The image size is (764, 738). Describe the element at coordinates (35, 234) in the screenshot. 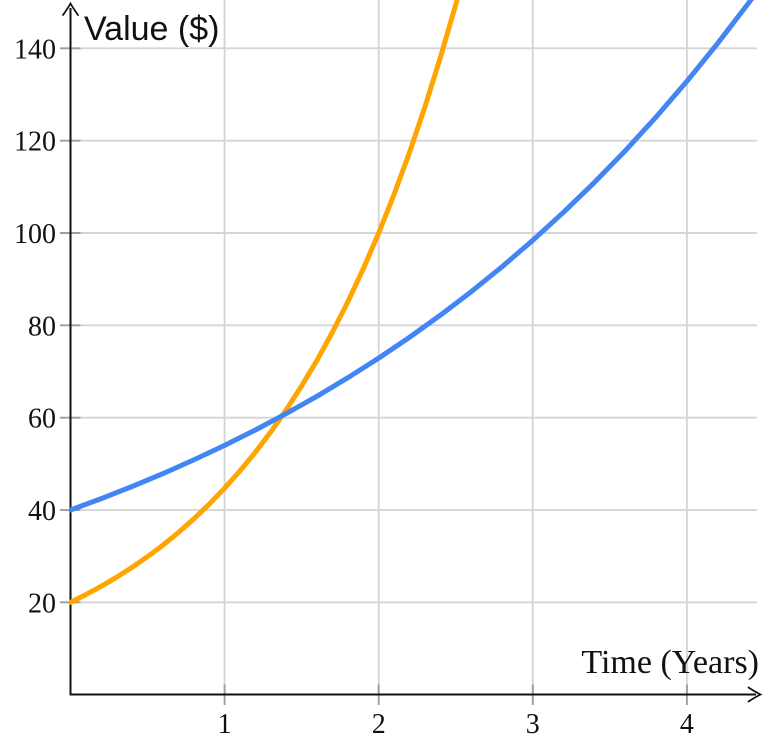

I see `y-tick-label: 100` at that location.